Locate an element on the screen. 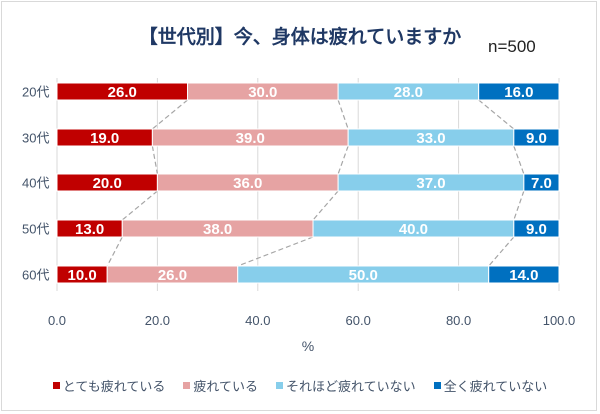 Image resolution: width=600 pixels, height=414 pixels. category-label: 20代 is located at coordinates (35, 92).